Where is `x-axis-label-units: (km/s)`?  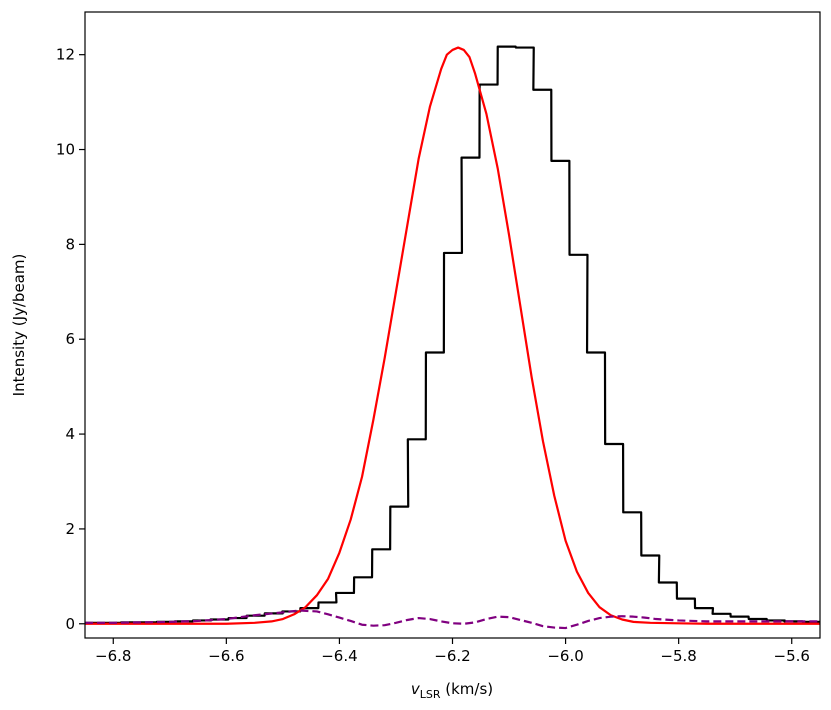
x-axis-label-units: (km/s) is located at coordinates (467, 689).